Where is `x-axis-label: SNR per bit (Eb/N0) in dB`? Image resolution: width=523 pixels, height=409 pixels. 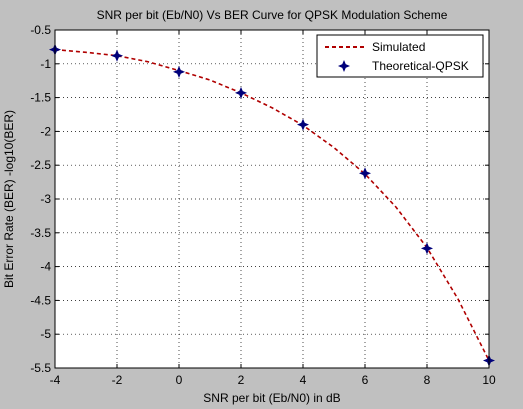 x-axis-label: SNR per bit (Eb/N0) in dB is located at coordinates (271, 398).